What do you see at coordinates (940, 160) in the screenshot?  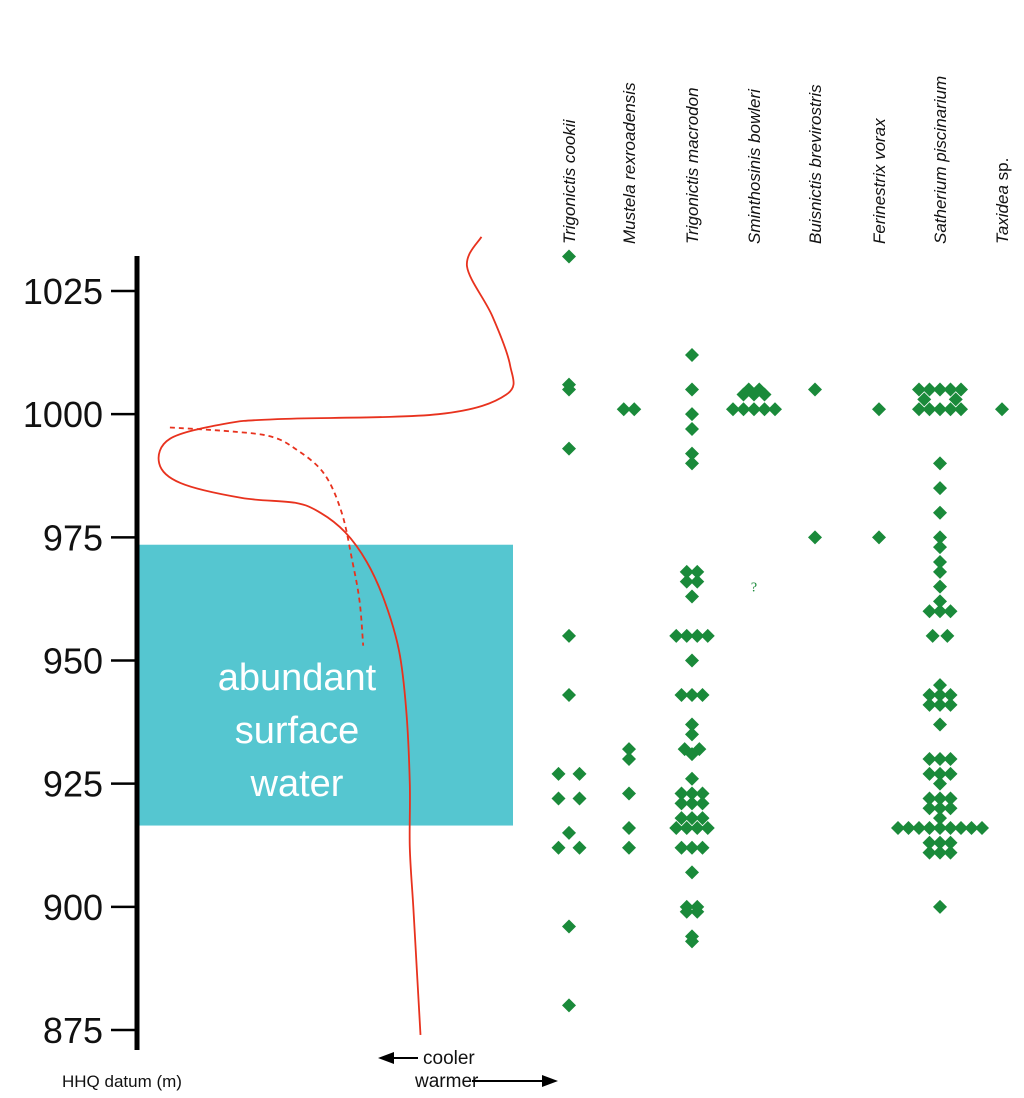 I see `species-label: Satherium piscinarium` at bounding box center [940, 160].